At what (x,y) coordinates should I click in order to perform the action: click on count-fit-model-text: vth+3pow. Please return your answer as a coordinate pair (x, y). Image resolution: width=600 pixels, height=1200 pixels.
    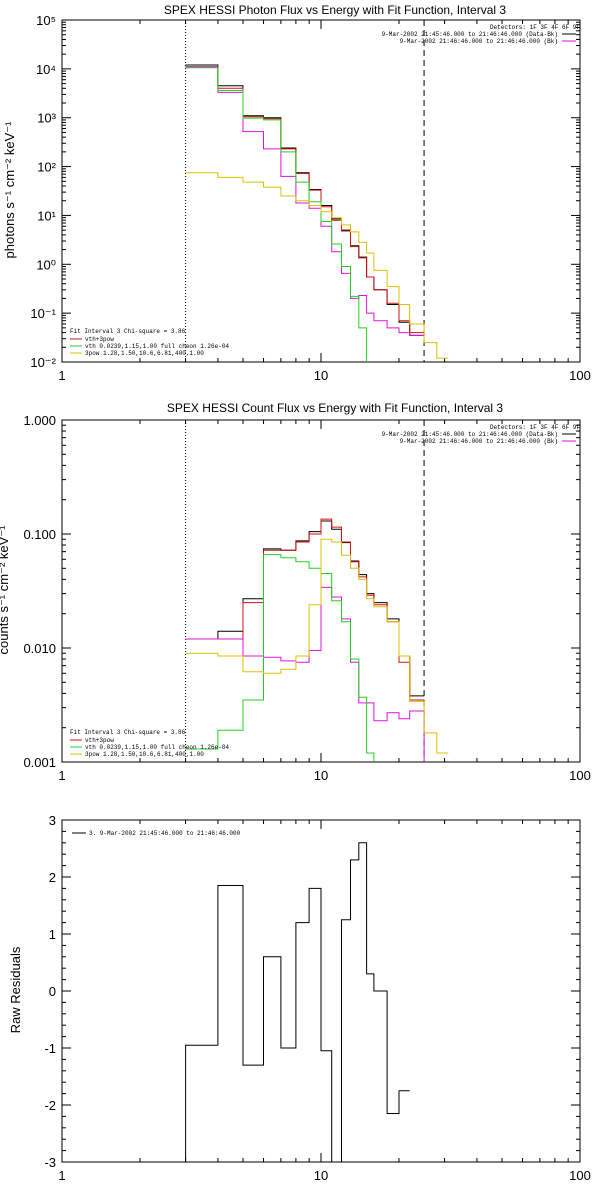
    Looking at the image, I should click on (99, 740).